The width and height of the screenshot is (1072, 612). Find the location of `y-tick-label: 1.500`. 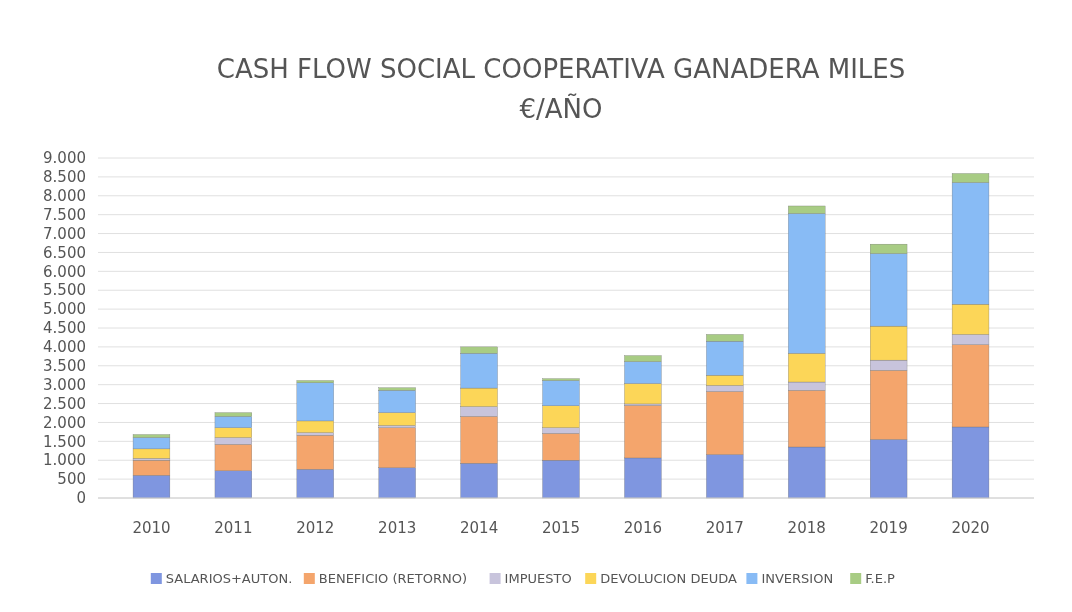

y-tick-label: 1.500 is located at coordinates (64, 441).